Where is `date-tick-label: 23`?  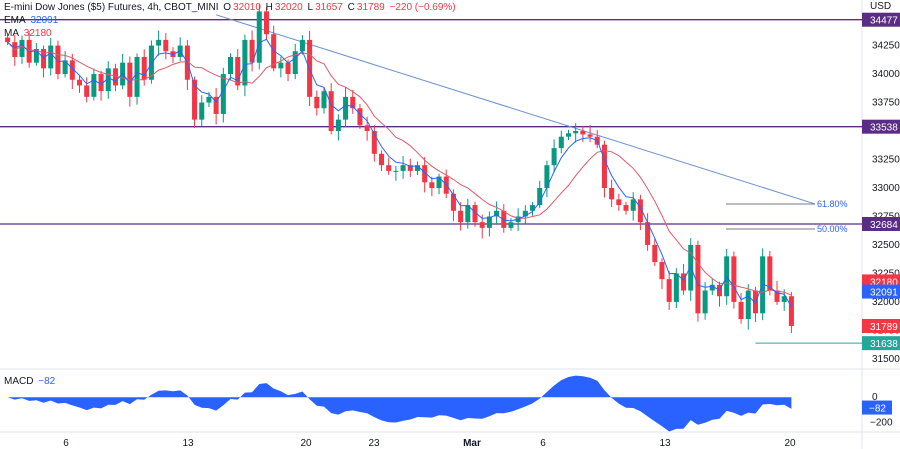 date-tick-label: 23 is located at coordinates (374, 443).